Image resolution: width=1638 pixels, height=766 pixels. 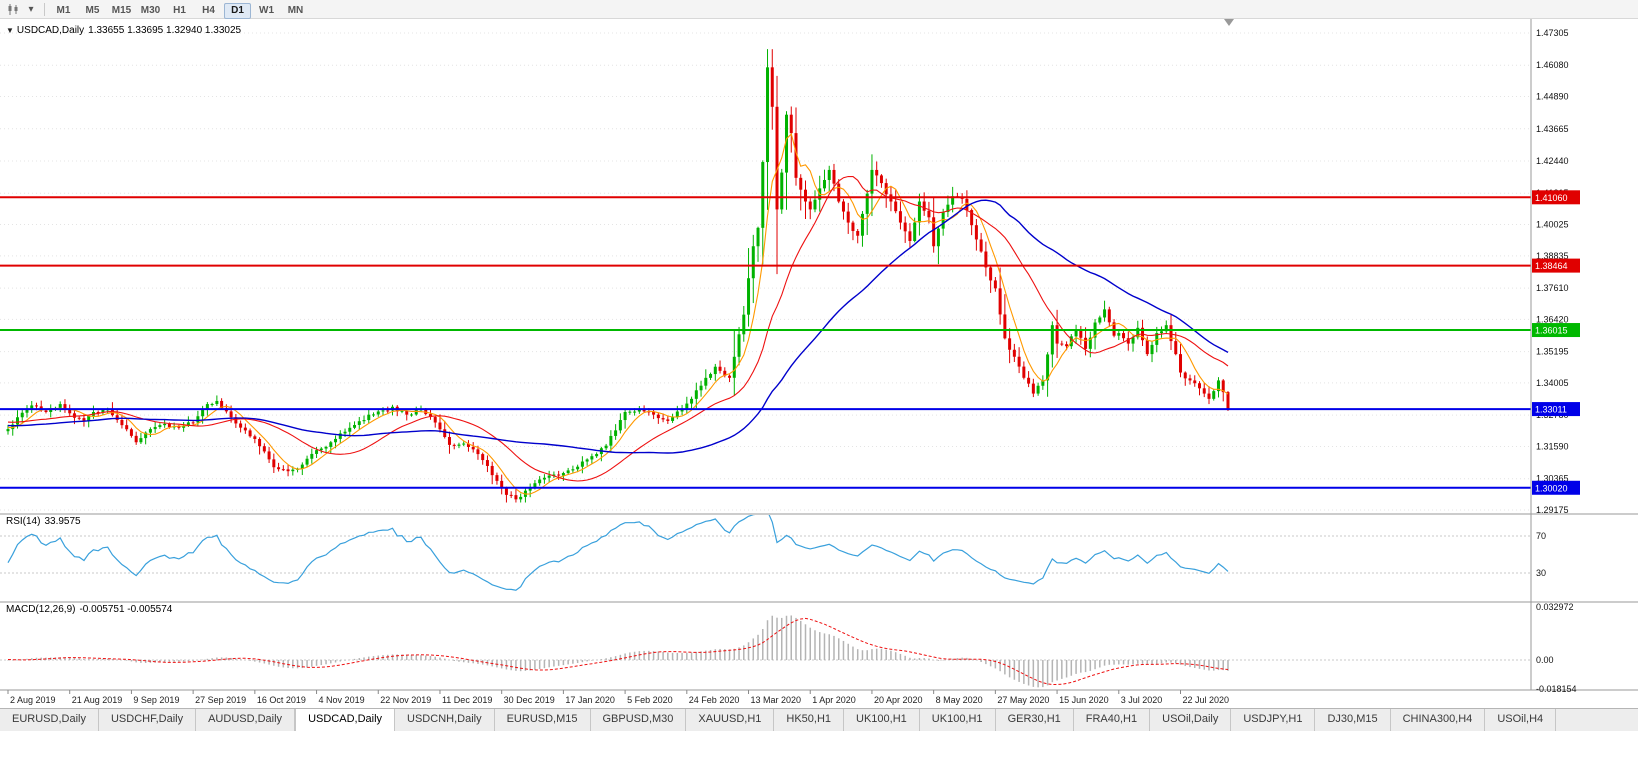 What do you see at coordinates (1552, 97) in the screenshot?
I see `svg-text: 1.44890` at bounding box center [1552, 97].